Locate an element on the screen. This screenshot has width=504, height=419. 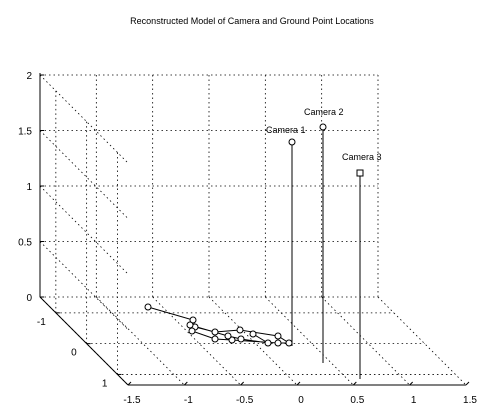
z-tick-label: 2 is located at coordinates (29, 76).